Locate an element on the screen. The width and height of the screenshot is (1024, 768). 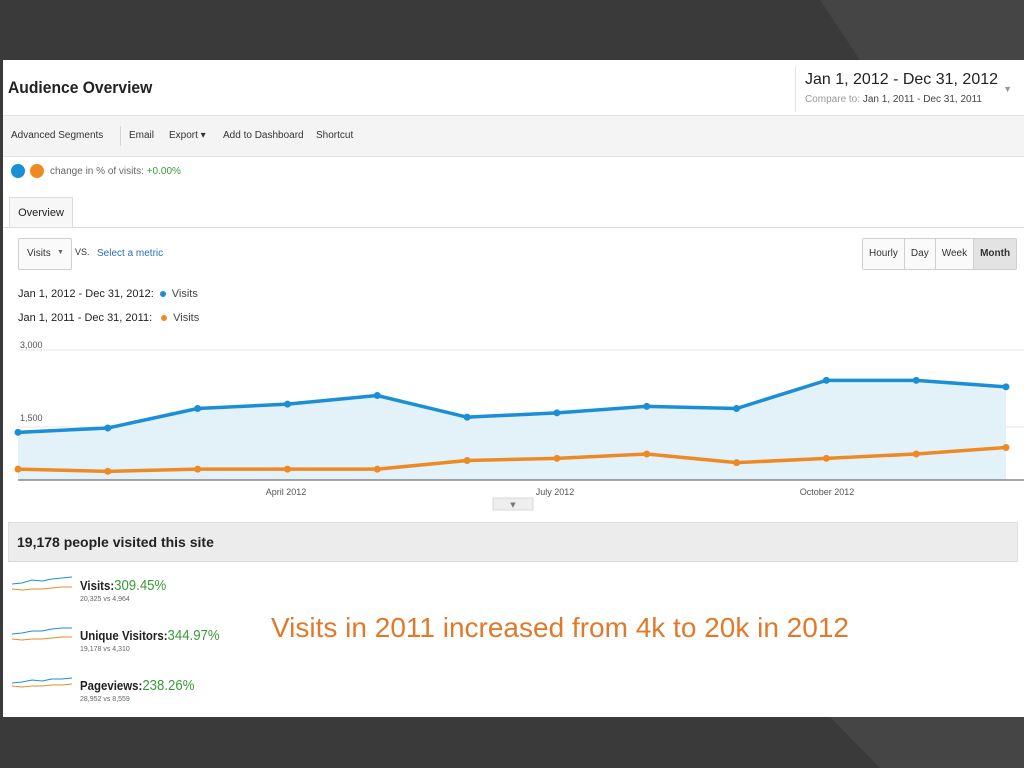
stat-label: Unique Visitors:344.97% is located at coordinates (150, 635).